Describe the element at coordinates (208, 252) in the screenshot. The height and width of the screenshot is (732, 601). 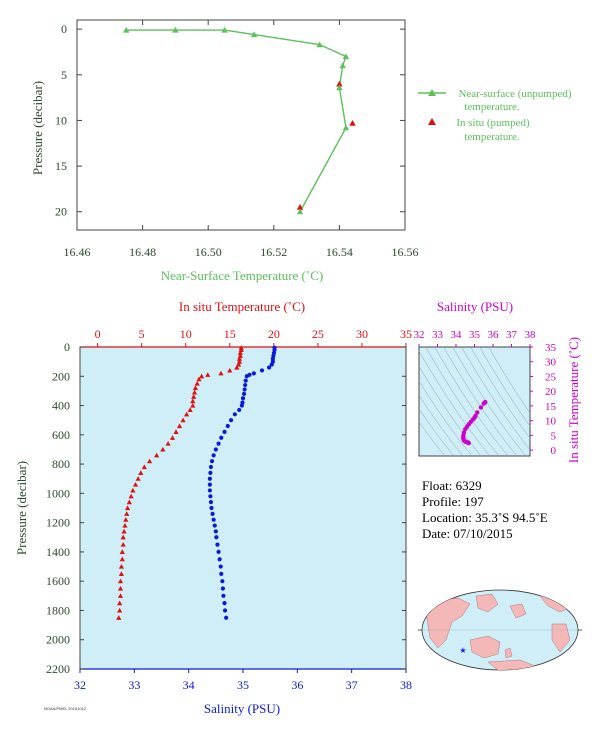
I see `near-surface-x-tick-label: 16.50` at that location.